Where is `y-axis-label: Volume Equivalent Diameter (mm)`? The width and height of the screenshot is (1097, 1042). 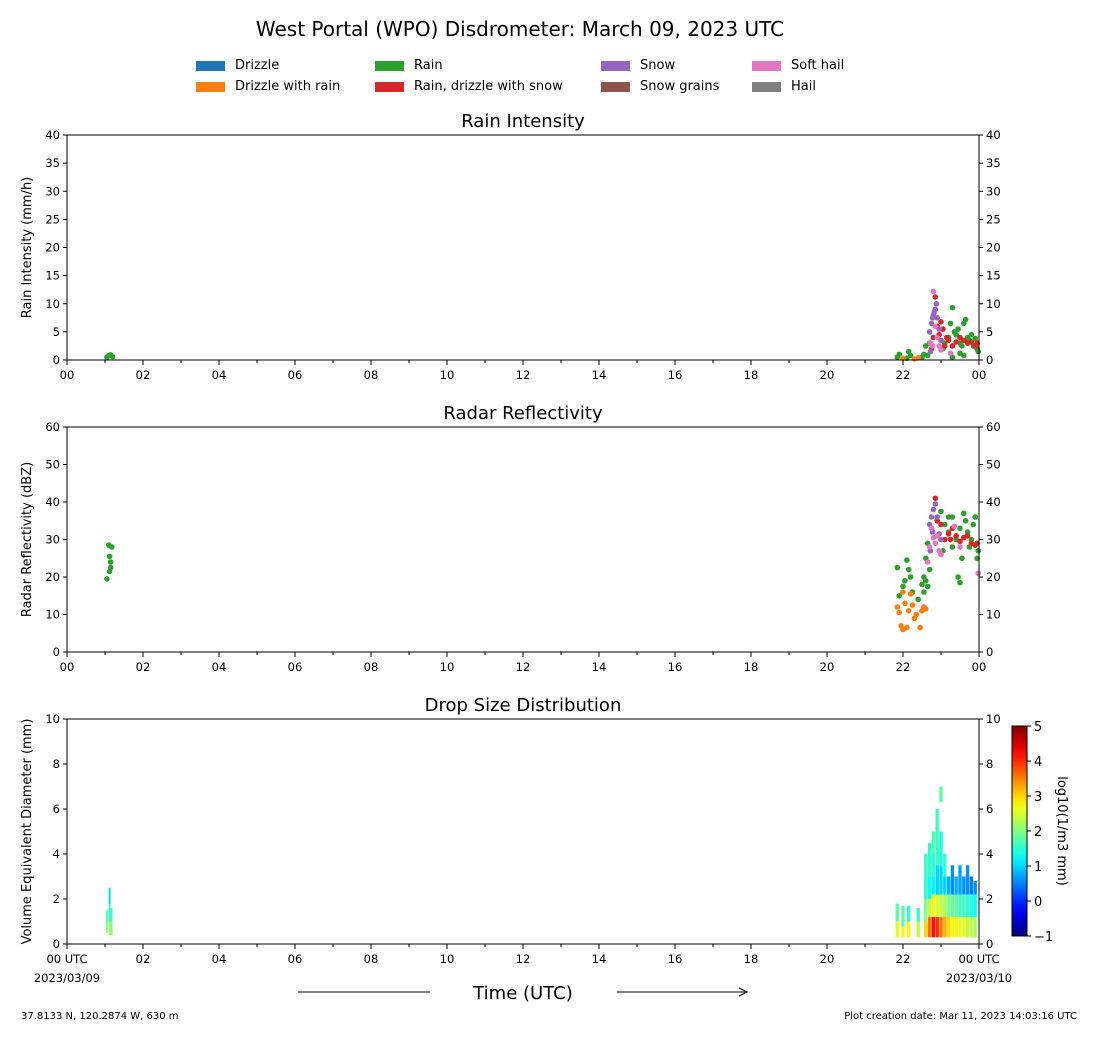
y-axis-label: Volume Equivalent Diameter (mm) is located at coordinates (27, 832).